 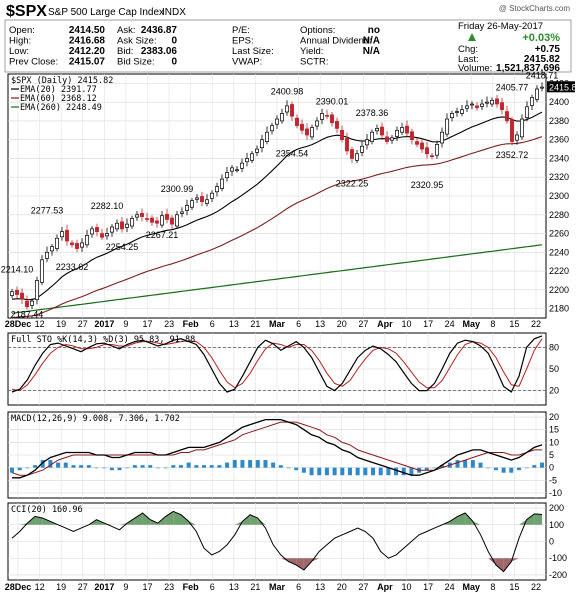 What do you see at coordinates (559, 177) in the screenshot?
I see `price-y-tick: 2320` at bounding box center [559, 177].